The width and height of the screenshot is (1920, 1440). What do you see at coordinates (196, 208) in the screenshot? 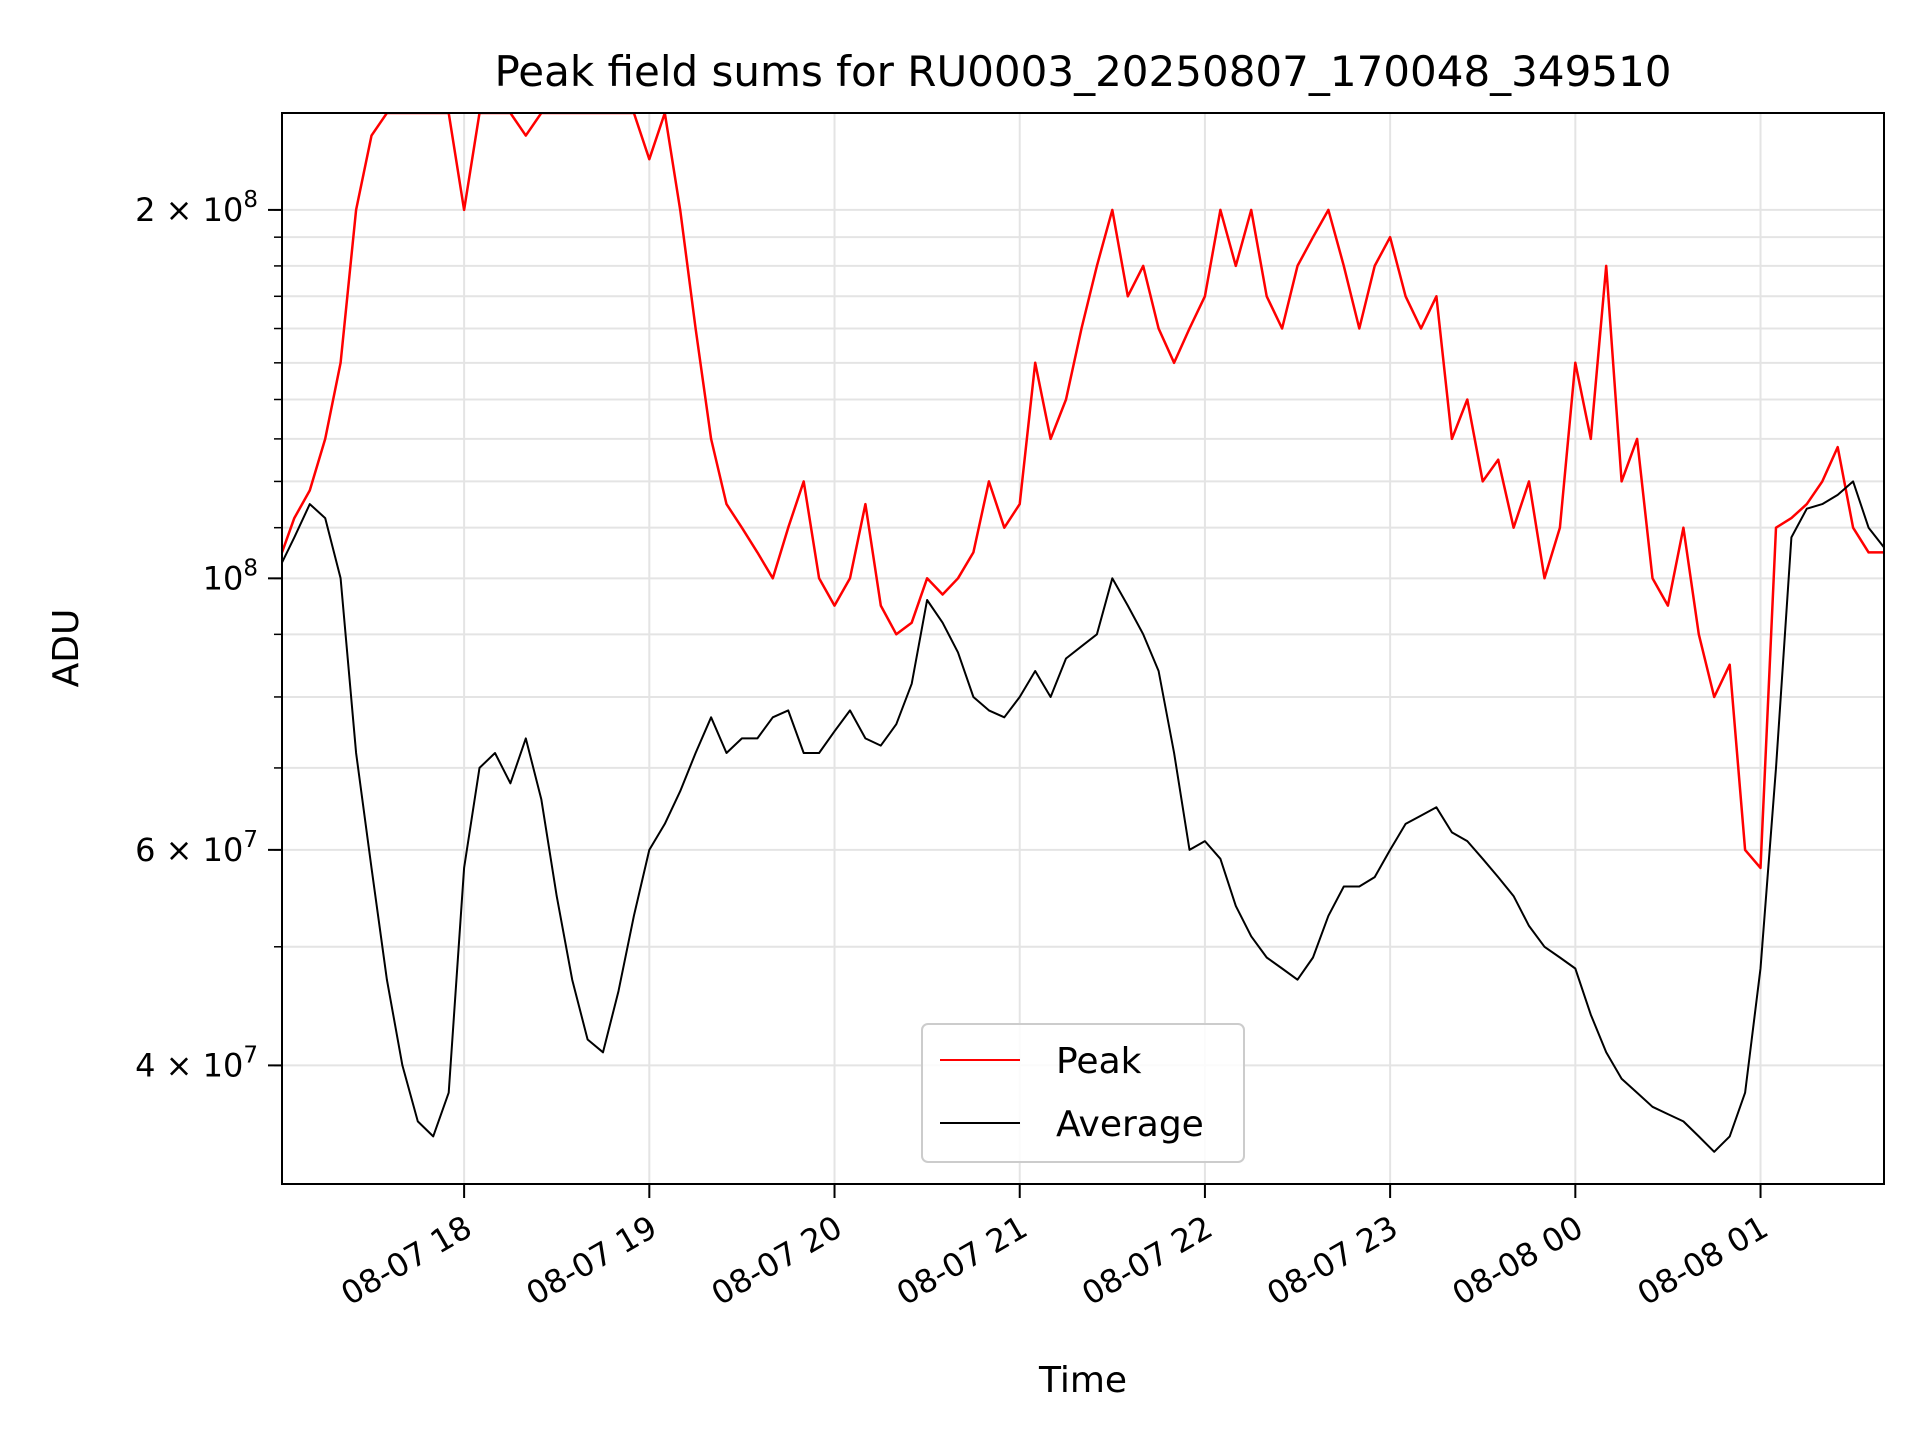
I see `y-tick-label: 2 × 108` at bounding box center [196, 208].